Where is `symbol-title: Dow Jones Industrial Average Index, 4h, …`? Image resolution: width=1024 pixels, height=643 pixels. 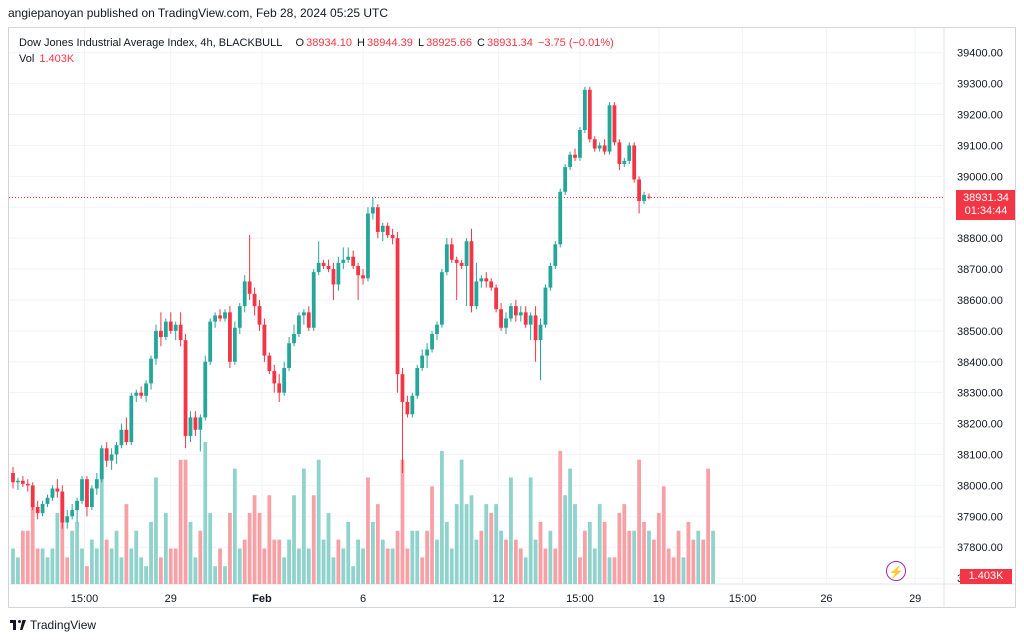
symbol-title: Dow Jones Industrial Average Index, 4h, … is located at coordinates (151, 43).